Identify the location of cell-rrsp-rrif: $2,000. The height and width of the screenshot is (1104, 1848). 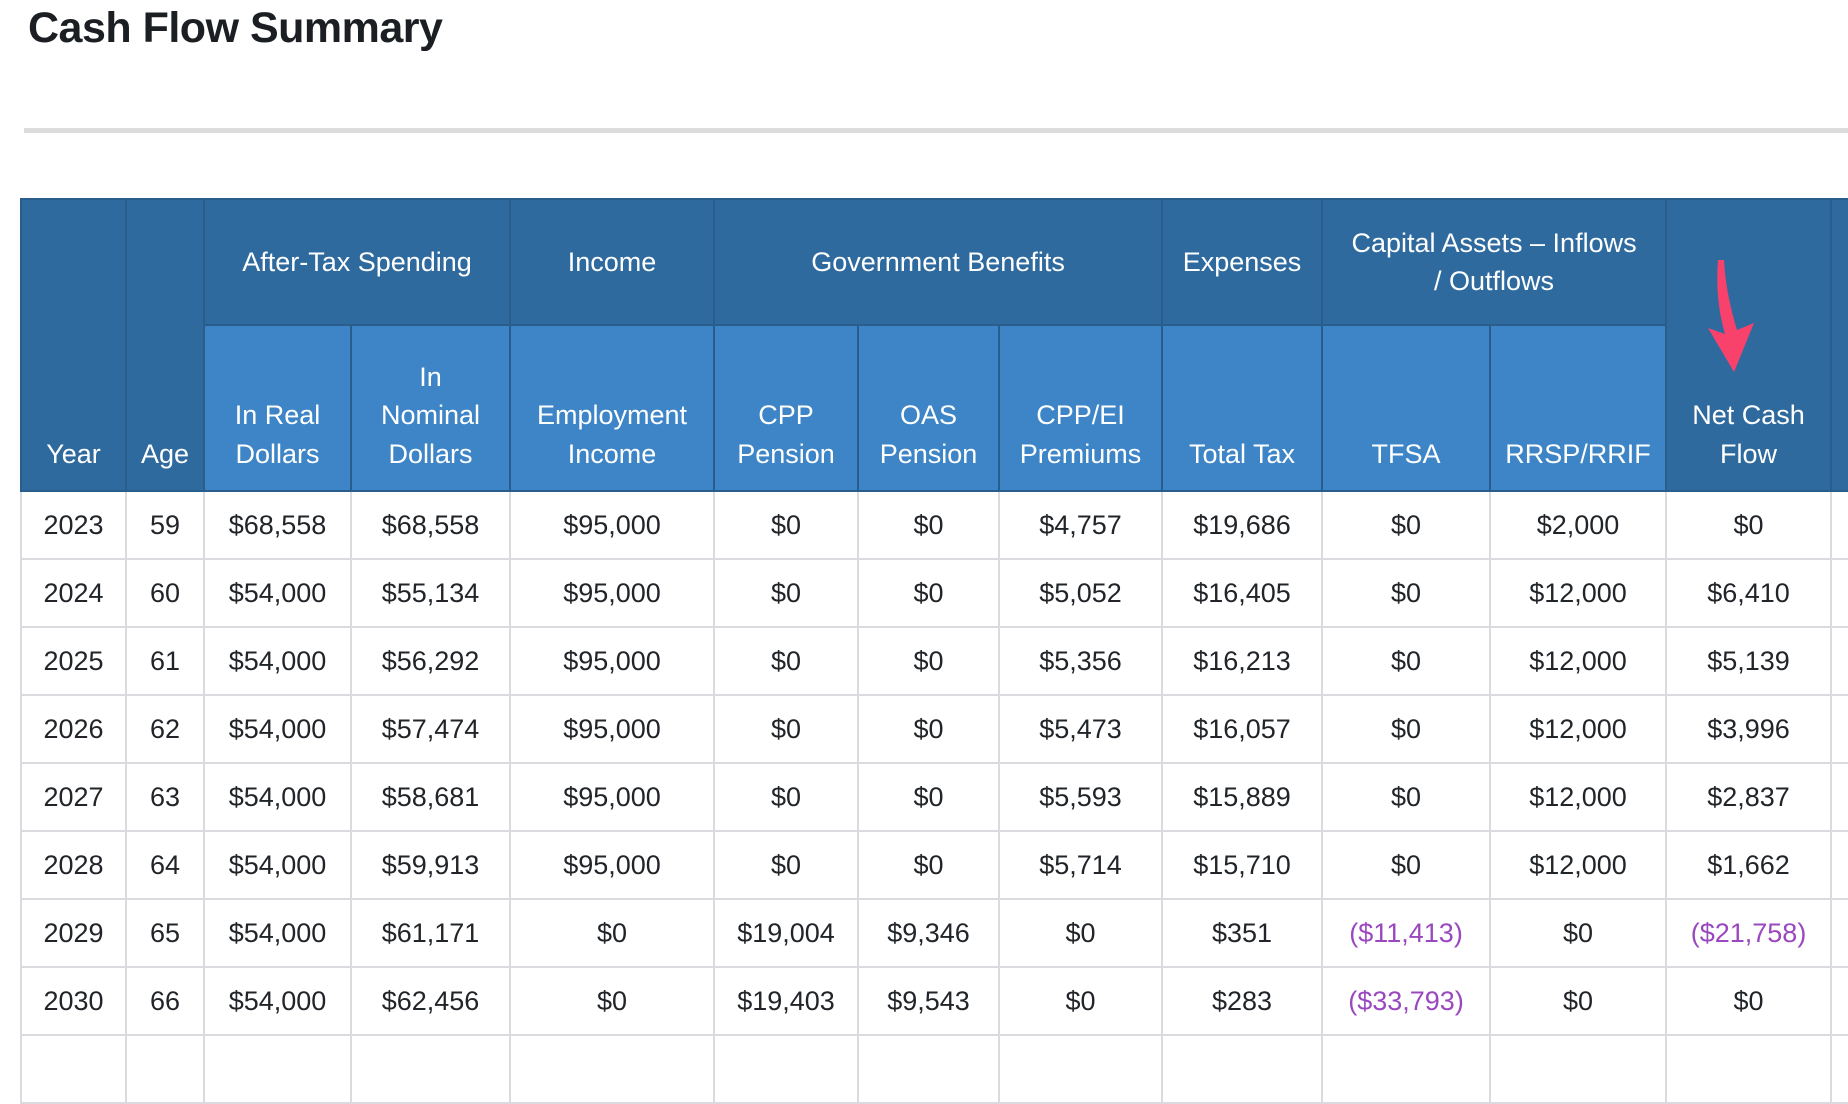
(1578, 525).